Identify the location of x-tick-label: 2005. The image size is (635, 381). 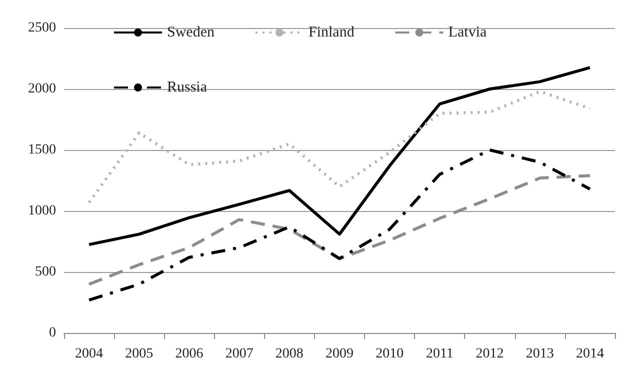
(139, 354).